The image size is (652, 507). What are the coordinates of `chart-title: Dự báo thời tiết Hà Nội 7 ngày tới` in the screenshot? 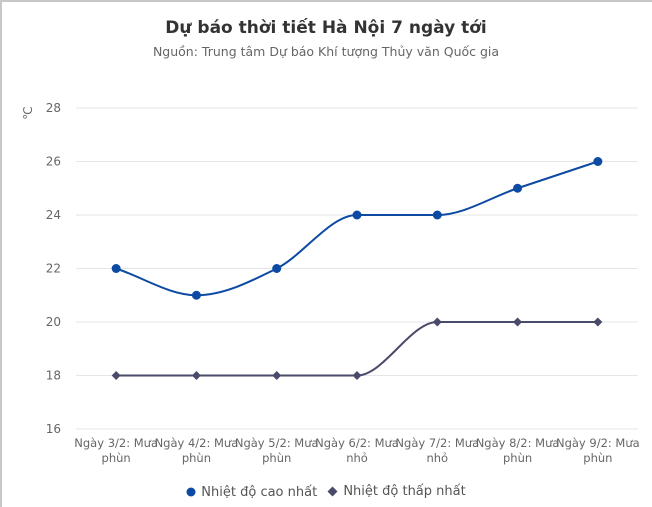 It's located at (326, 28).